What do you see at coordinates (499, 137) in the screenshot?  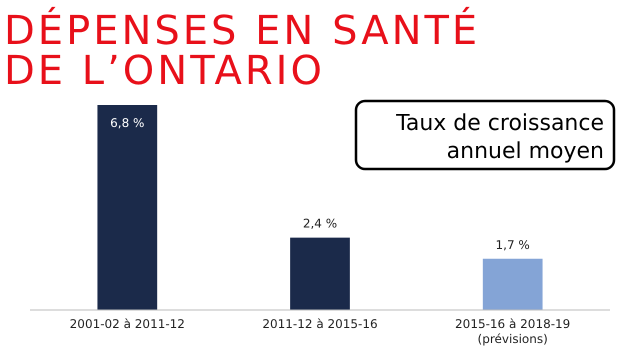 I see `text: Taux de croissance annuel moyen` at bounding box center [499, 137].